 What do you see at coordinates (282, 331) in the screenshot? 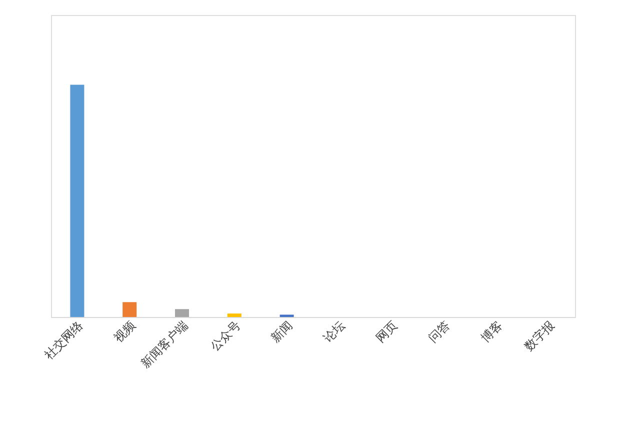
I see `x-tick-label: 新闻` at bounding box center [282, 331].